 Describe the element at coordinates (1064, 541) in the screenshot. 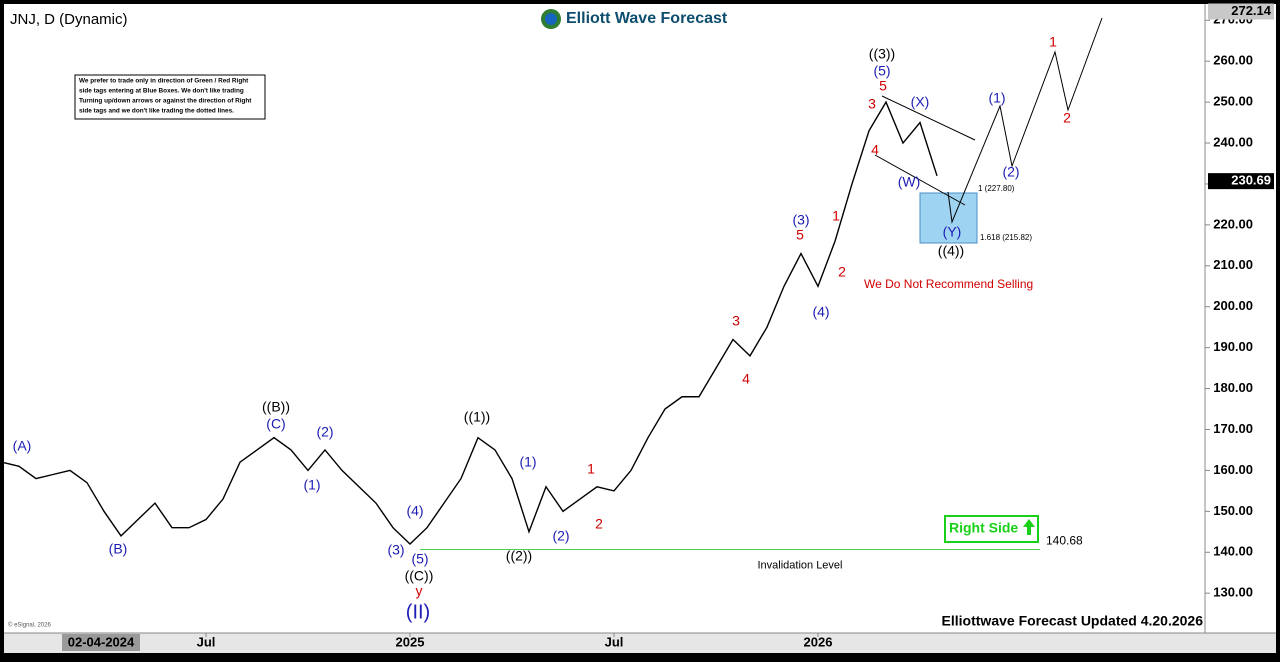

I see `invalidation-value: 140.68` at that location.